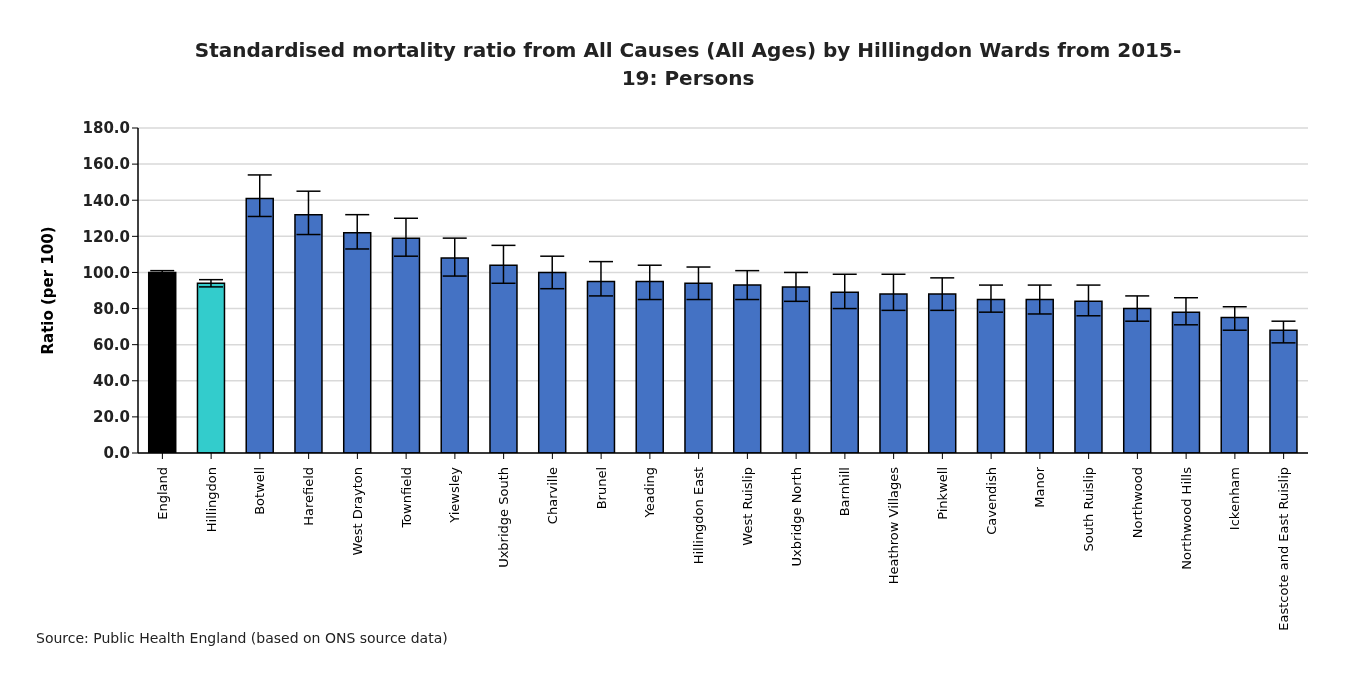  I want to click on x-tick-label: Barnhill, so click(845, 492).